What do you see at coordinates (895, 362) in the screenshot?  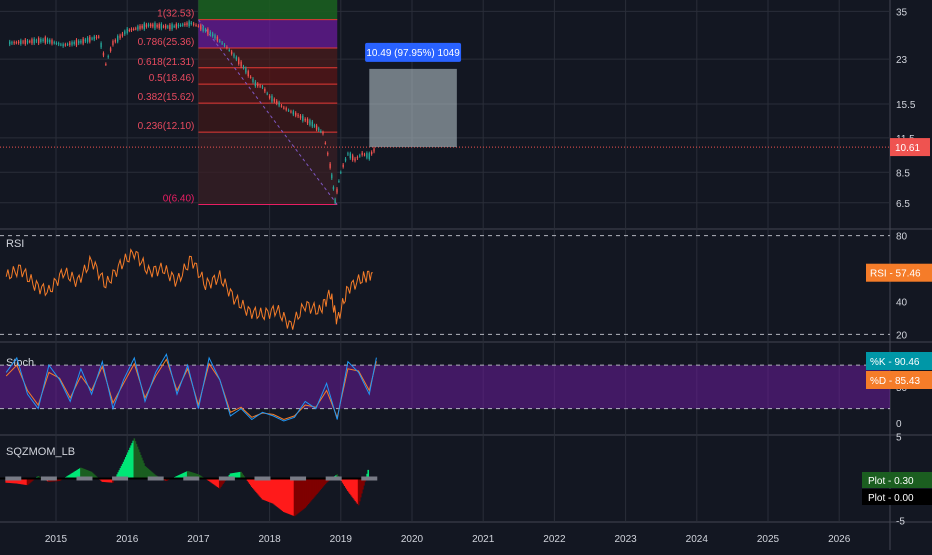 I see `stoch-k-label: %K - 90.46` at bounding box center [895, 362].